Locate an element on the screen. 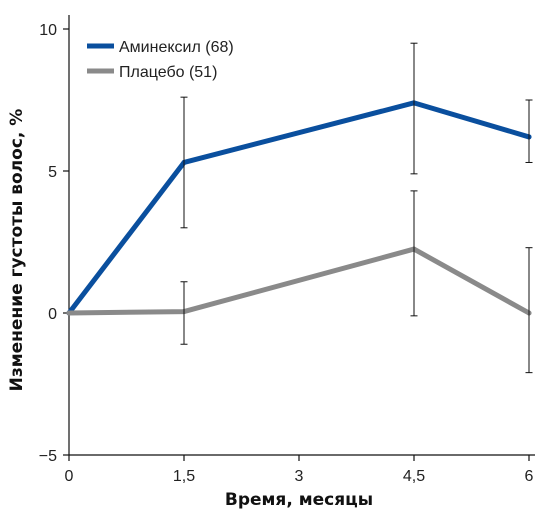 The height and width of the screenshot is (518, 544). x-axis-title: Время, месяцы is located at coordinates (299, 500).